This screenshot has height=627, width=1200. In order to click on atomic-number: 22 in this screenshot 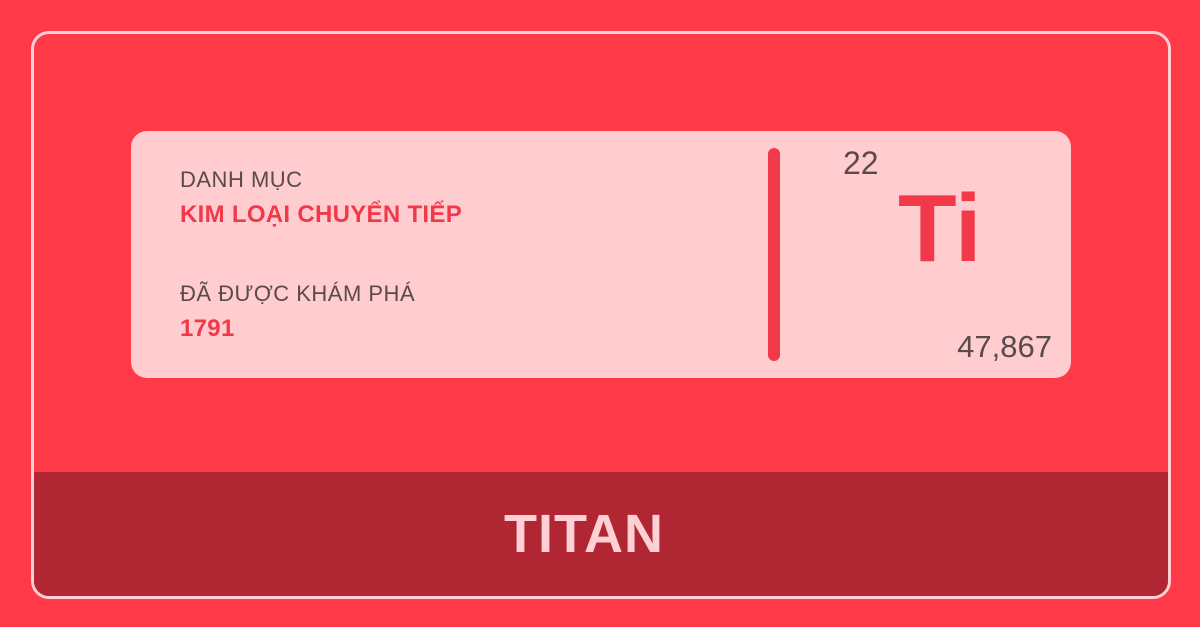, I will do `click(861, 163)`.